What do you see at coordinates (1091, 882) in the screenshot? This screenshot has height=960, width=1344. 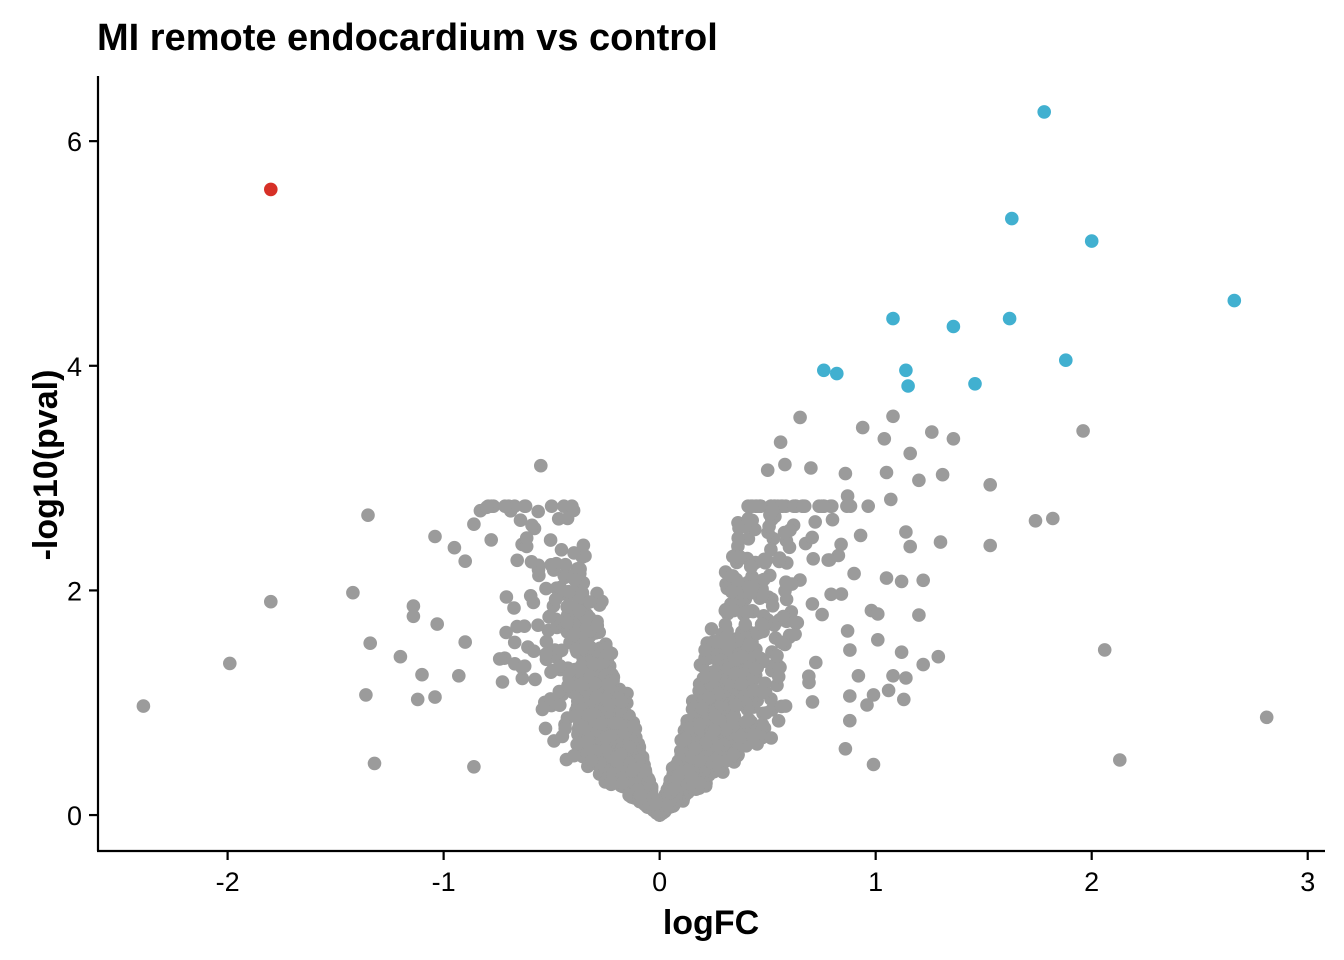 I see `x-tick-label: 2` at bounding box center [1091, 882].